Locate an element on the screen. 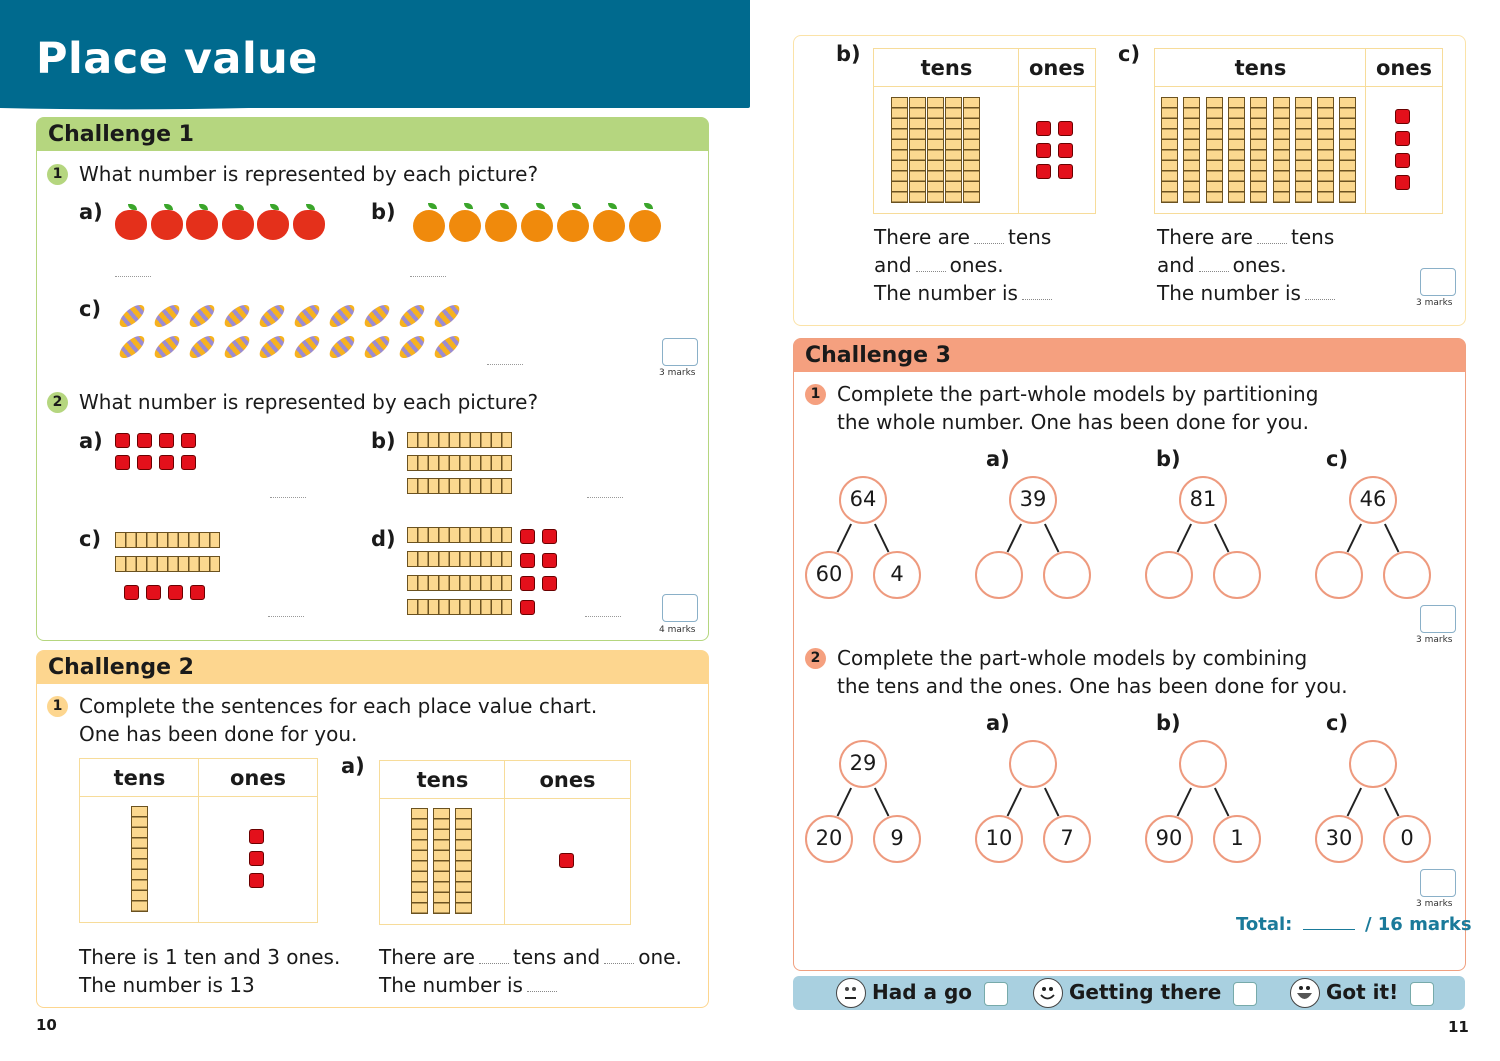 The width and height of the screenshot is (1500, 1061). marks-label: 3 marks is located at coordinates (677, 373).